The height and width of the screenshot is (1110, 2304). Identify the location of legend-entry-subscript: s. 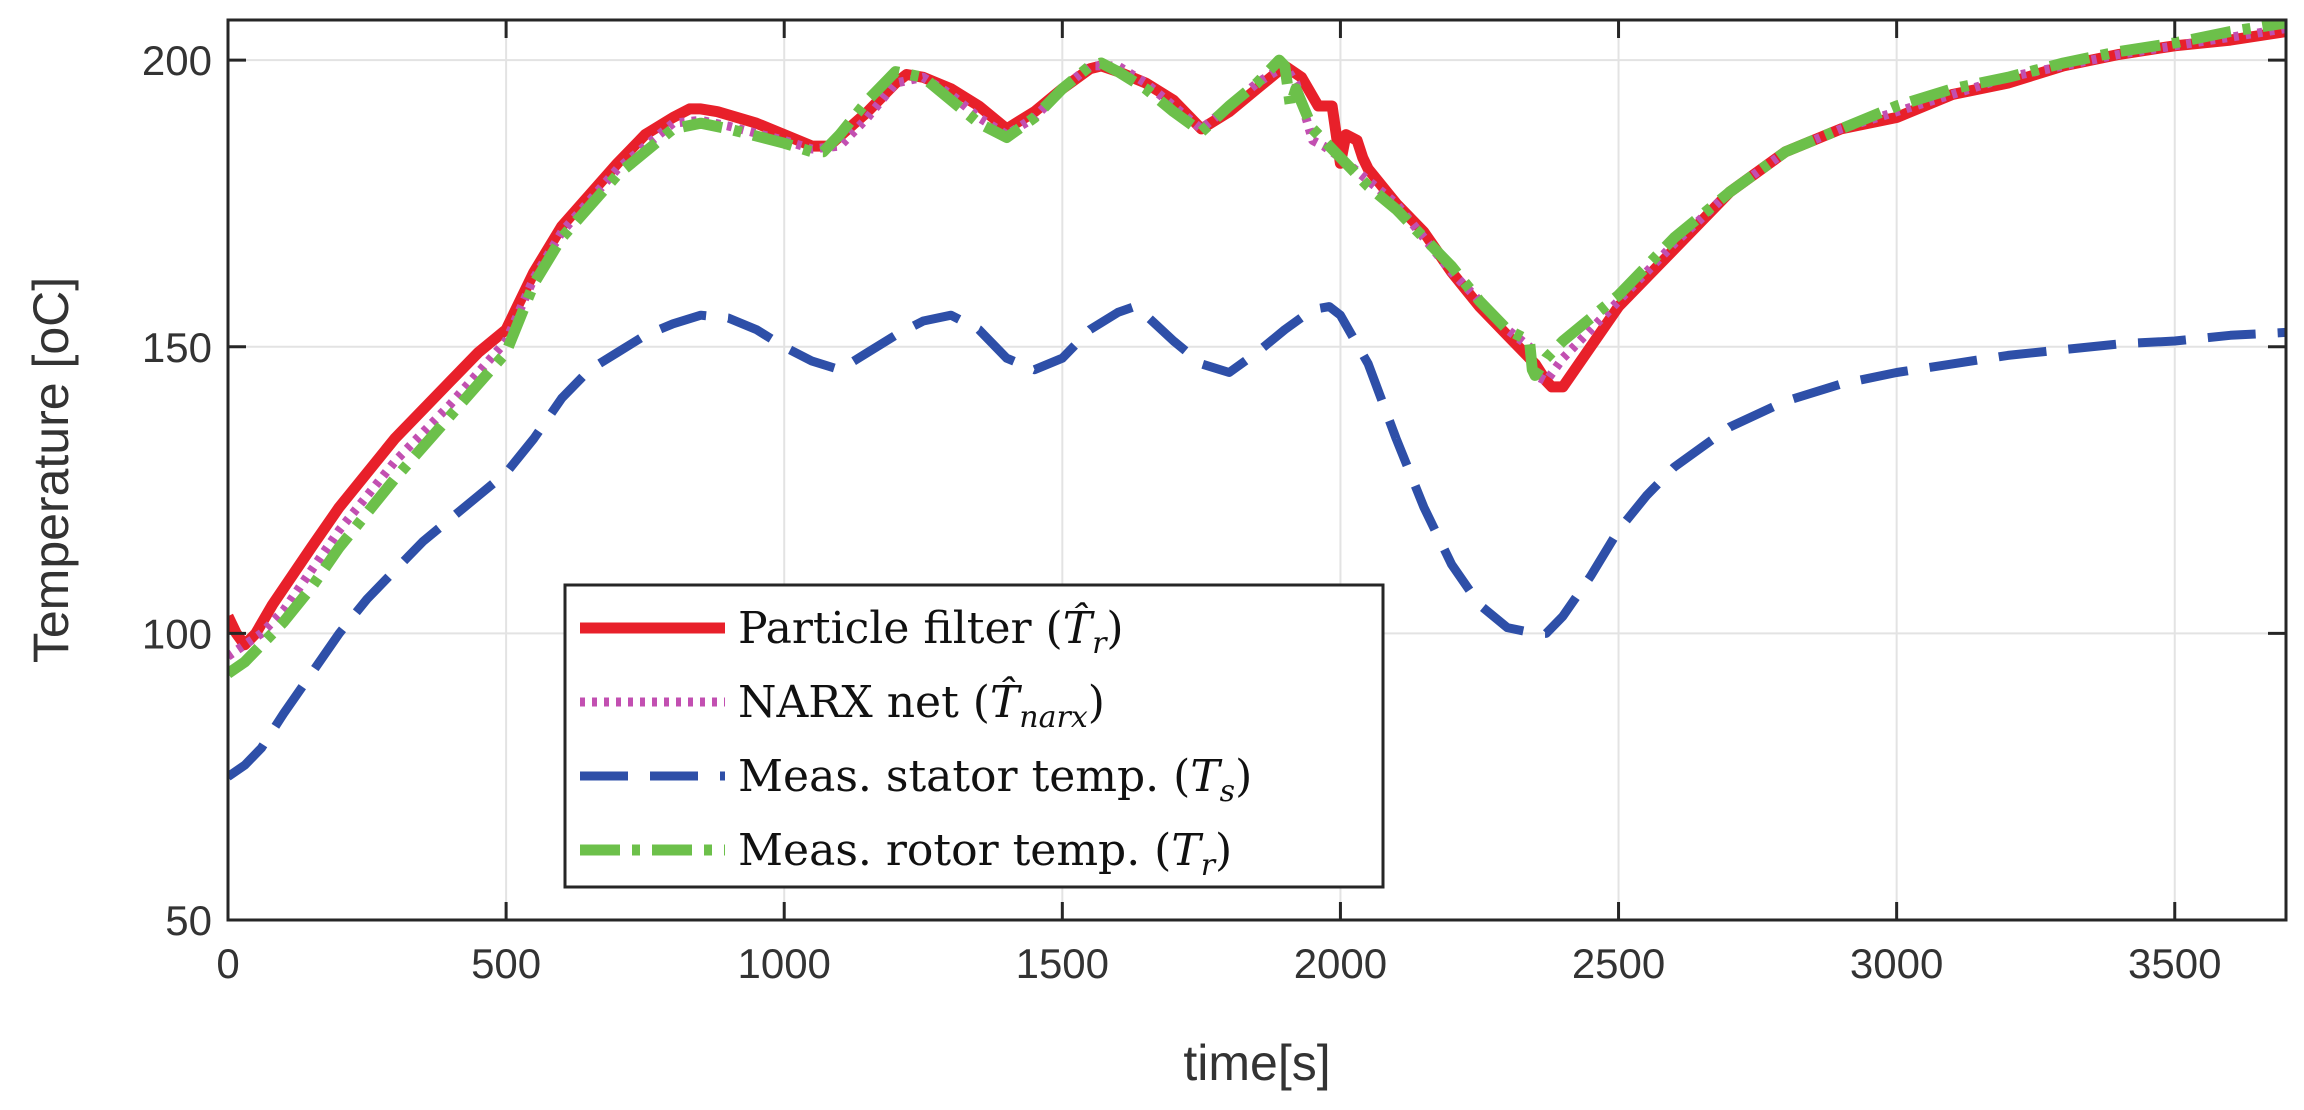
(1227, 791).